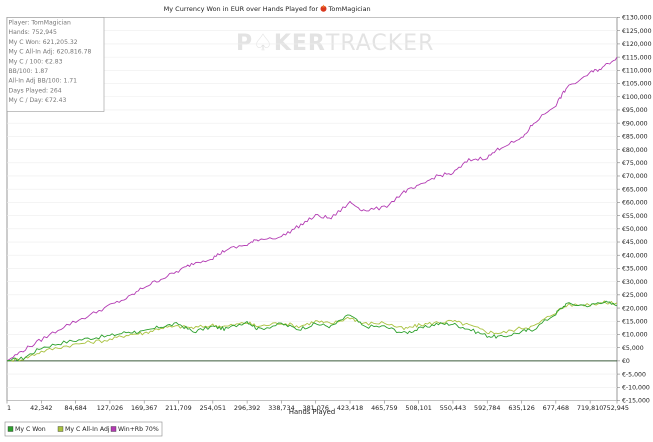 This screenshot has width=653, height=442. Describe the element at coordinates (487, 408) in the screenshot. I see `x-tick-label: 592,784` at that location.